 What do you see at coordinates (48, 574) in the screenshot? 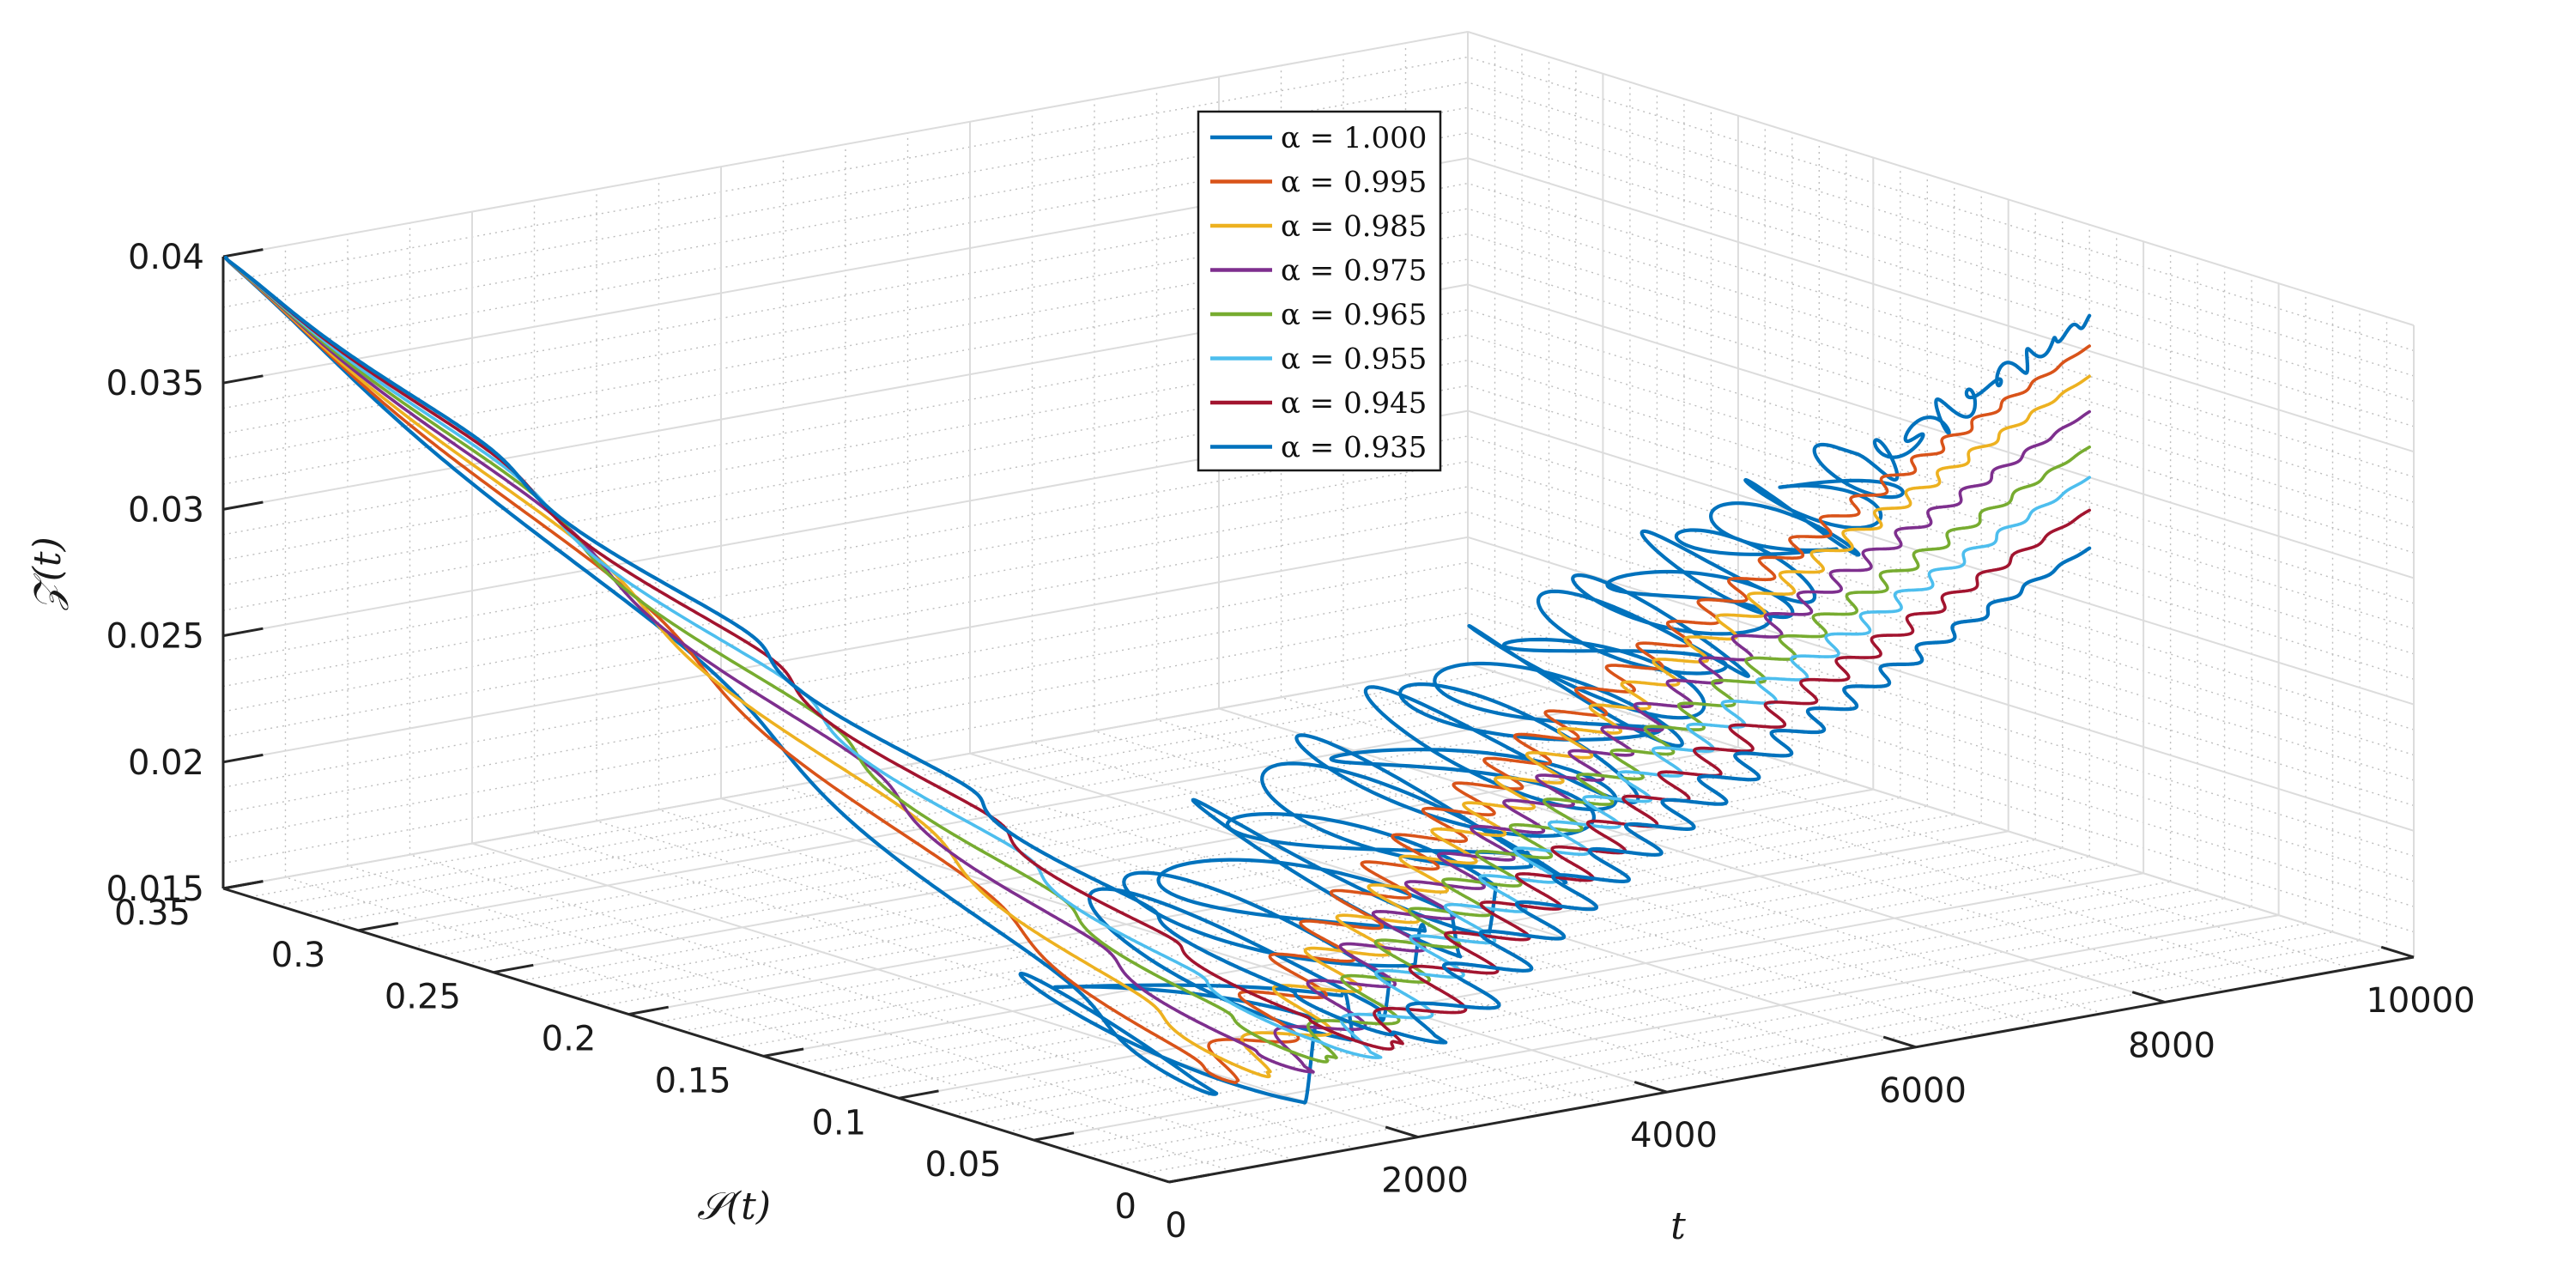
I see `z-axis-title: 𝒵(t)` at bounding box center [48, 574].